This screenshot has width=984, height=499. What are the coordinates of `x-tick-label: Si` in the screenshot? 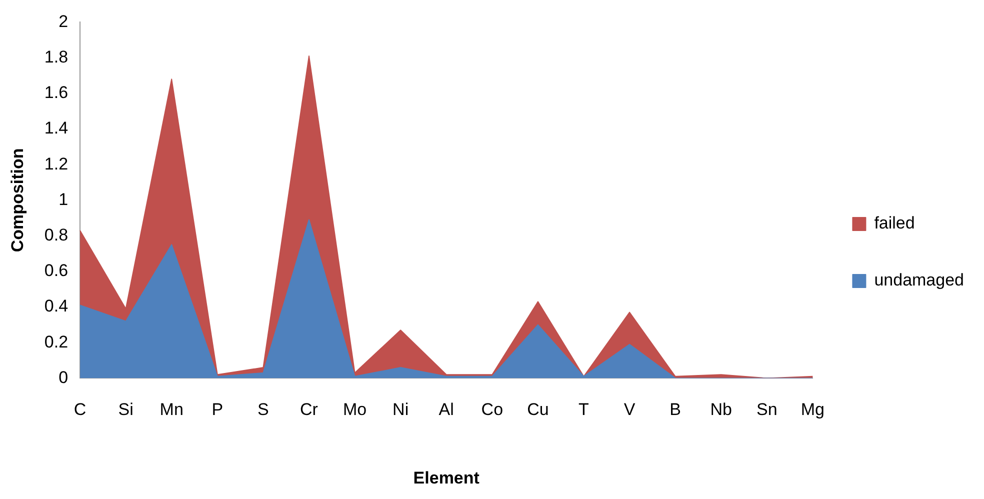 It's located at (126, 410).